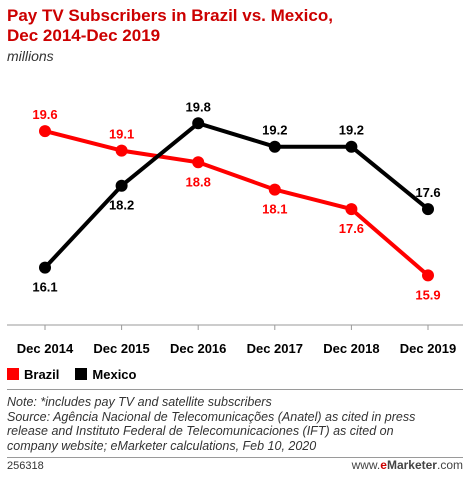 This screenshot has width=470, height=477. I want to click on legend-swatch-mexico, so click(81, 374).